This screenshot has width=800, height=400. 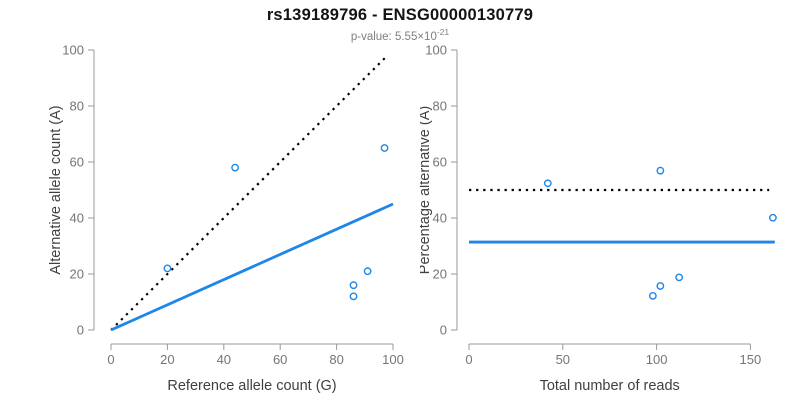 What do you see at coordinates (393, 36) in the screenshot?
I see `pvalue-text: p-value: 5.55×10` at bounding box center [393, 36].